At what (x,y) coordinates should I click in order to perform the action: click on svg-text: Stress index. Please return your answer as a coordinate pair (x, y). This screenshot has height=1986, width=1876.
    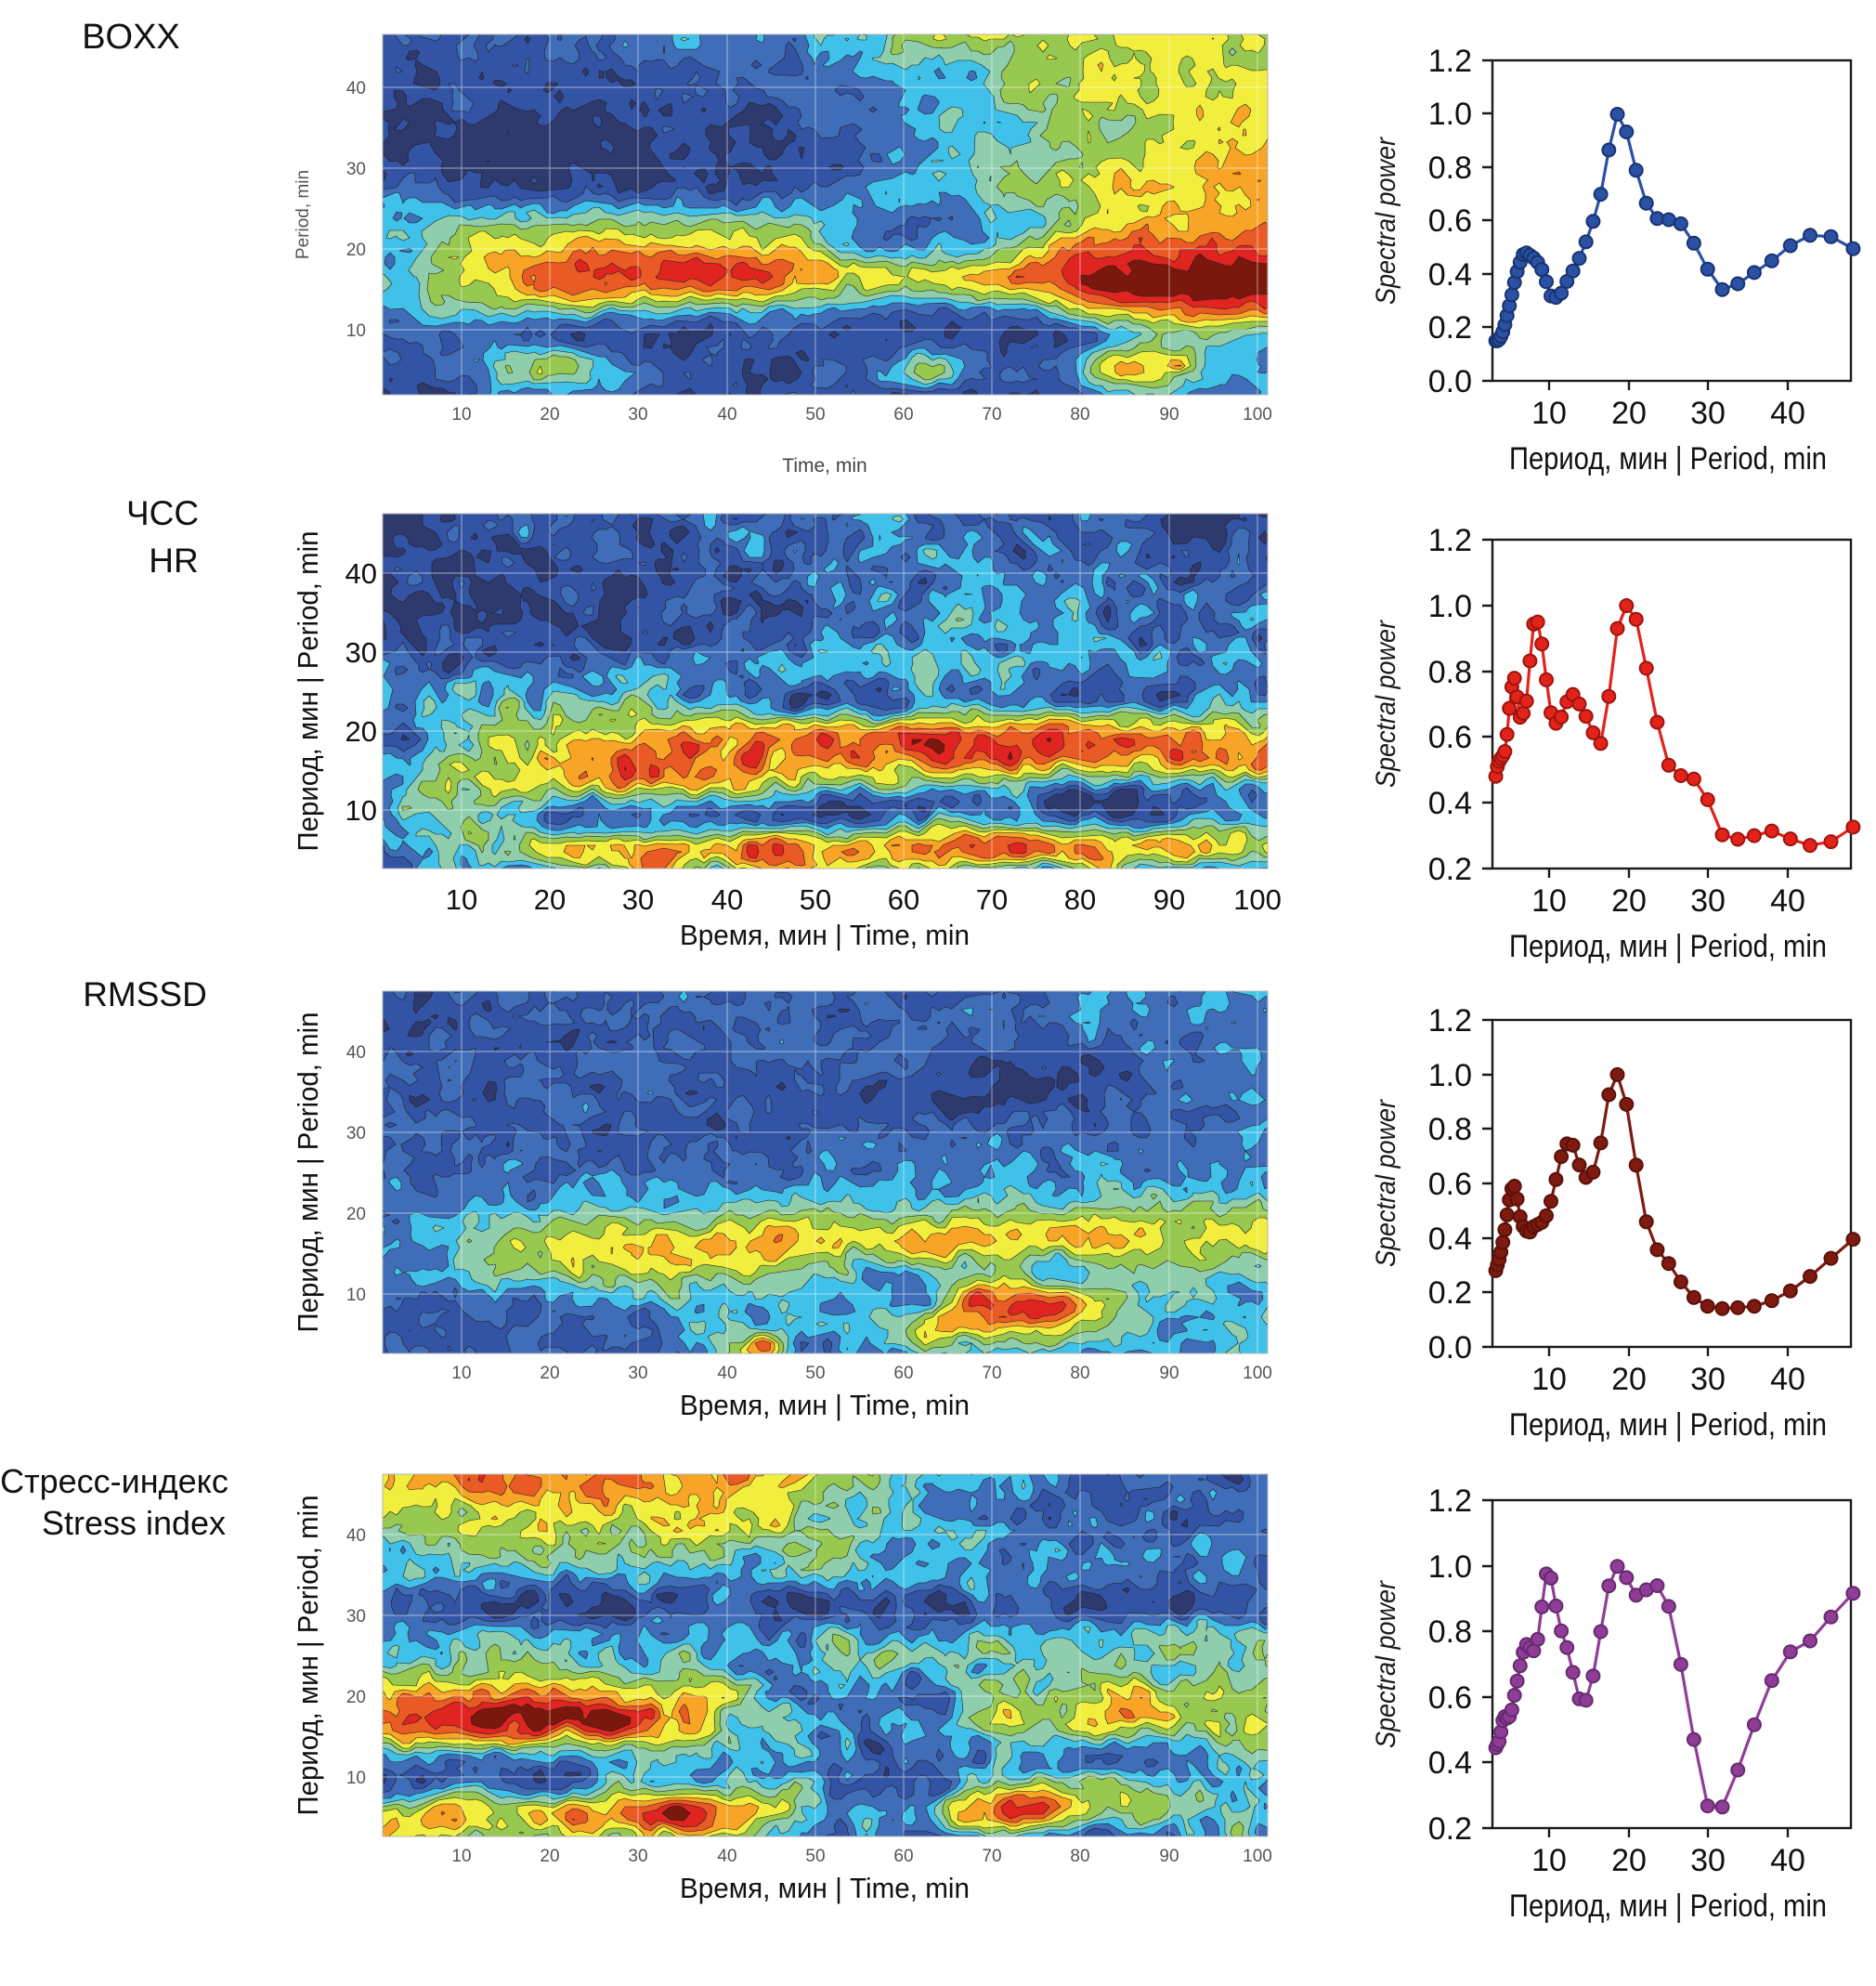
    Looking at the image, I should click on (134, 1523).